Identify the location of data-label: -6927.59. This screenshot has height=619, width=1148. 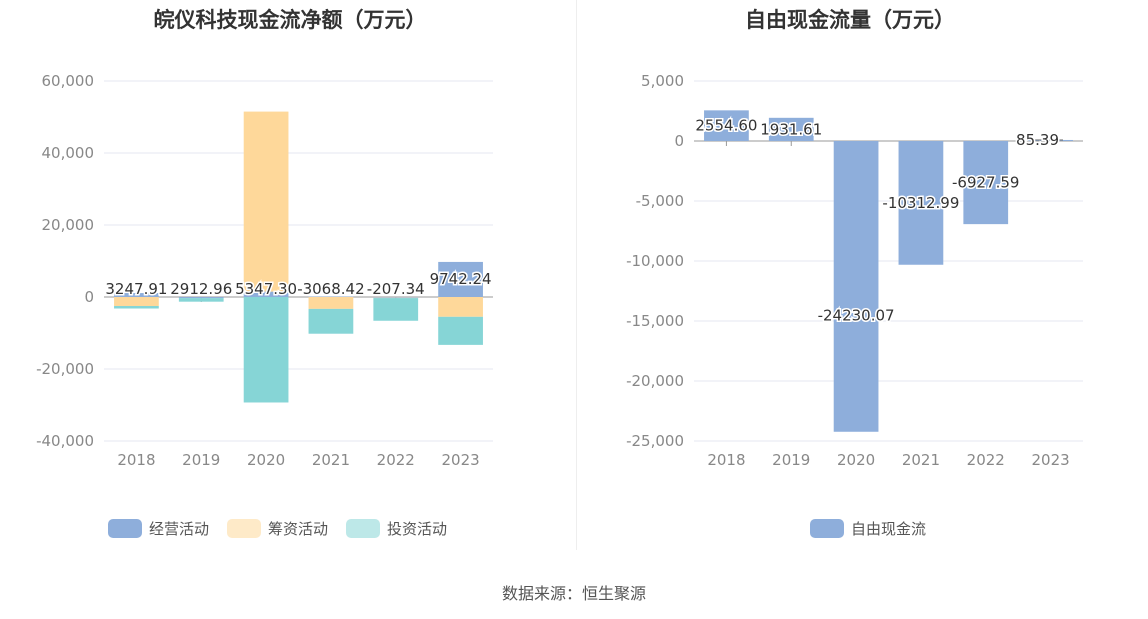
(985, 183).